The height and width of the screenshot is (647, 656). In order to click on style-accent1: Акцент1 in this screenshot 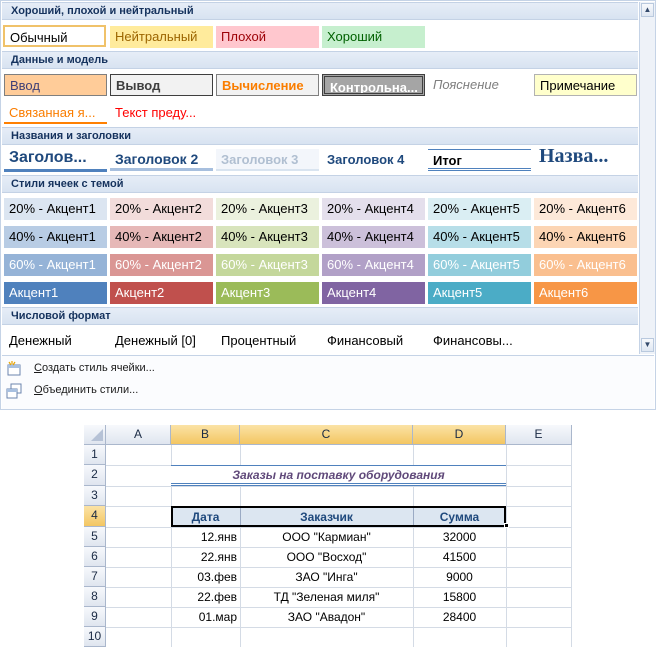, I will do `click(55, 293)`.